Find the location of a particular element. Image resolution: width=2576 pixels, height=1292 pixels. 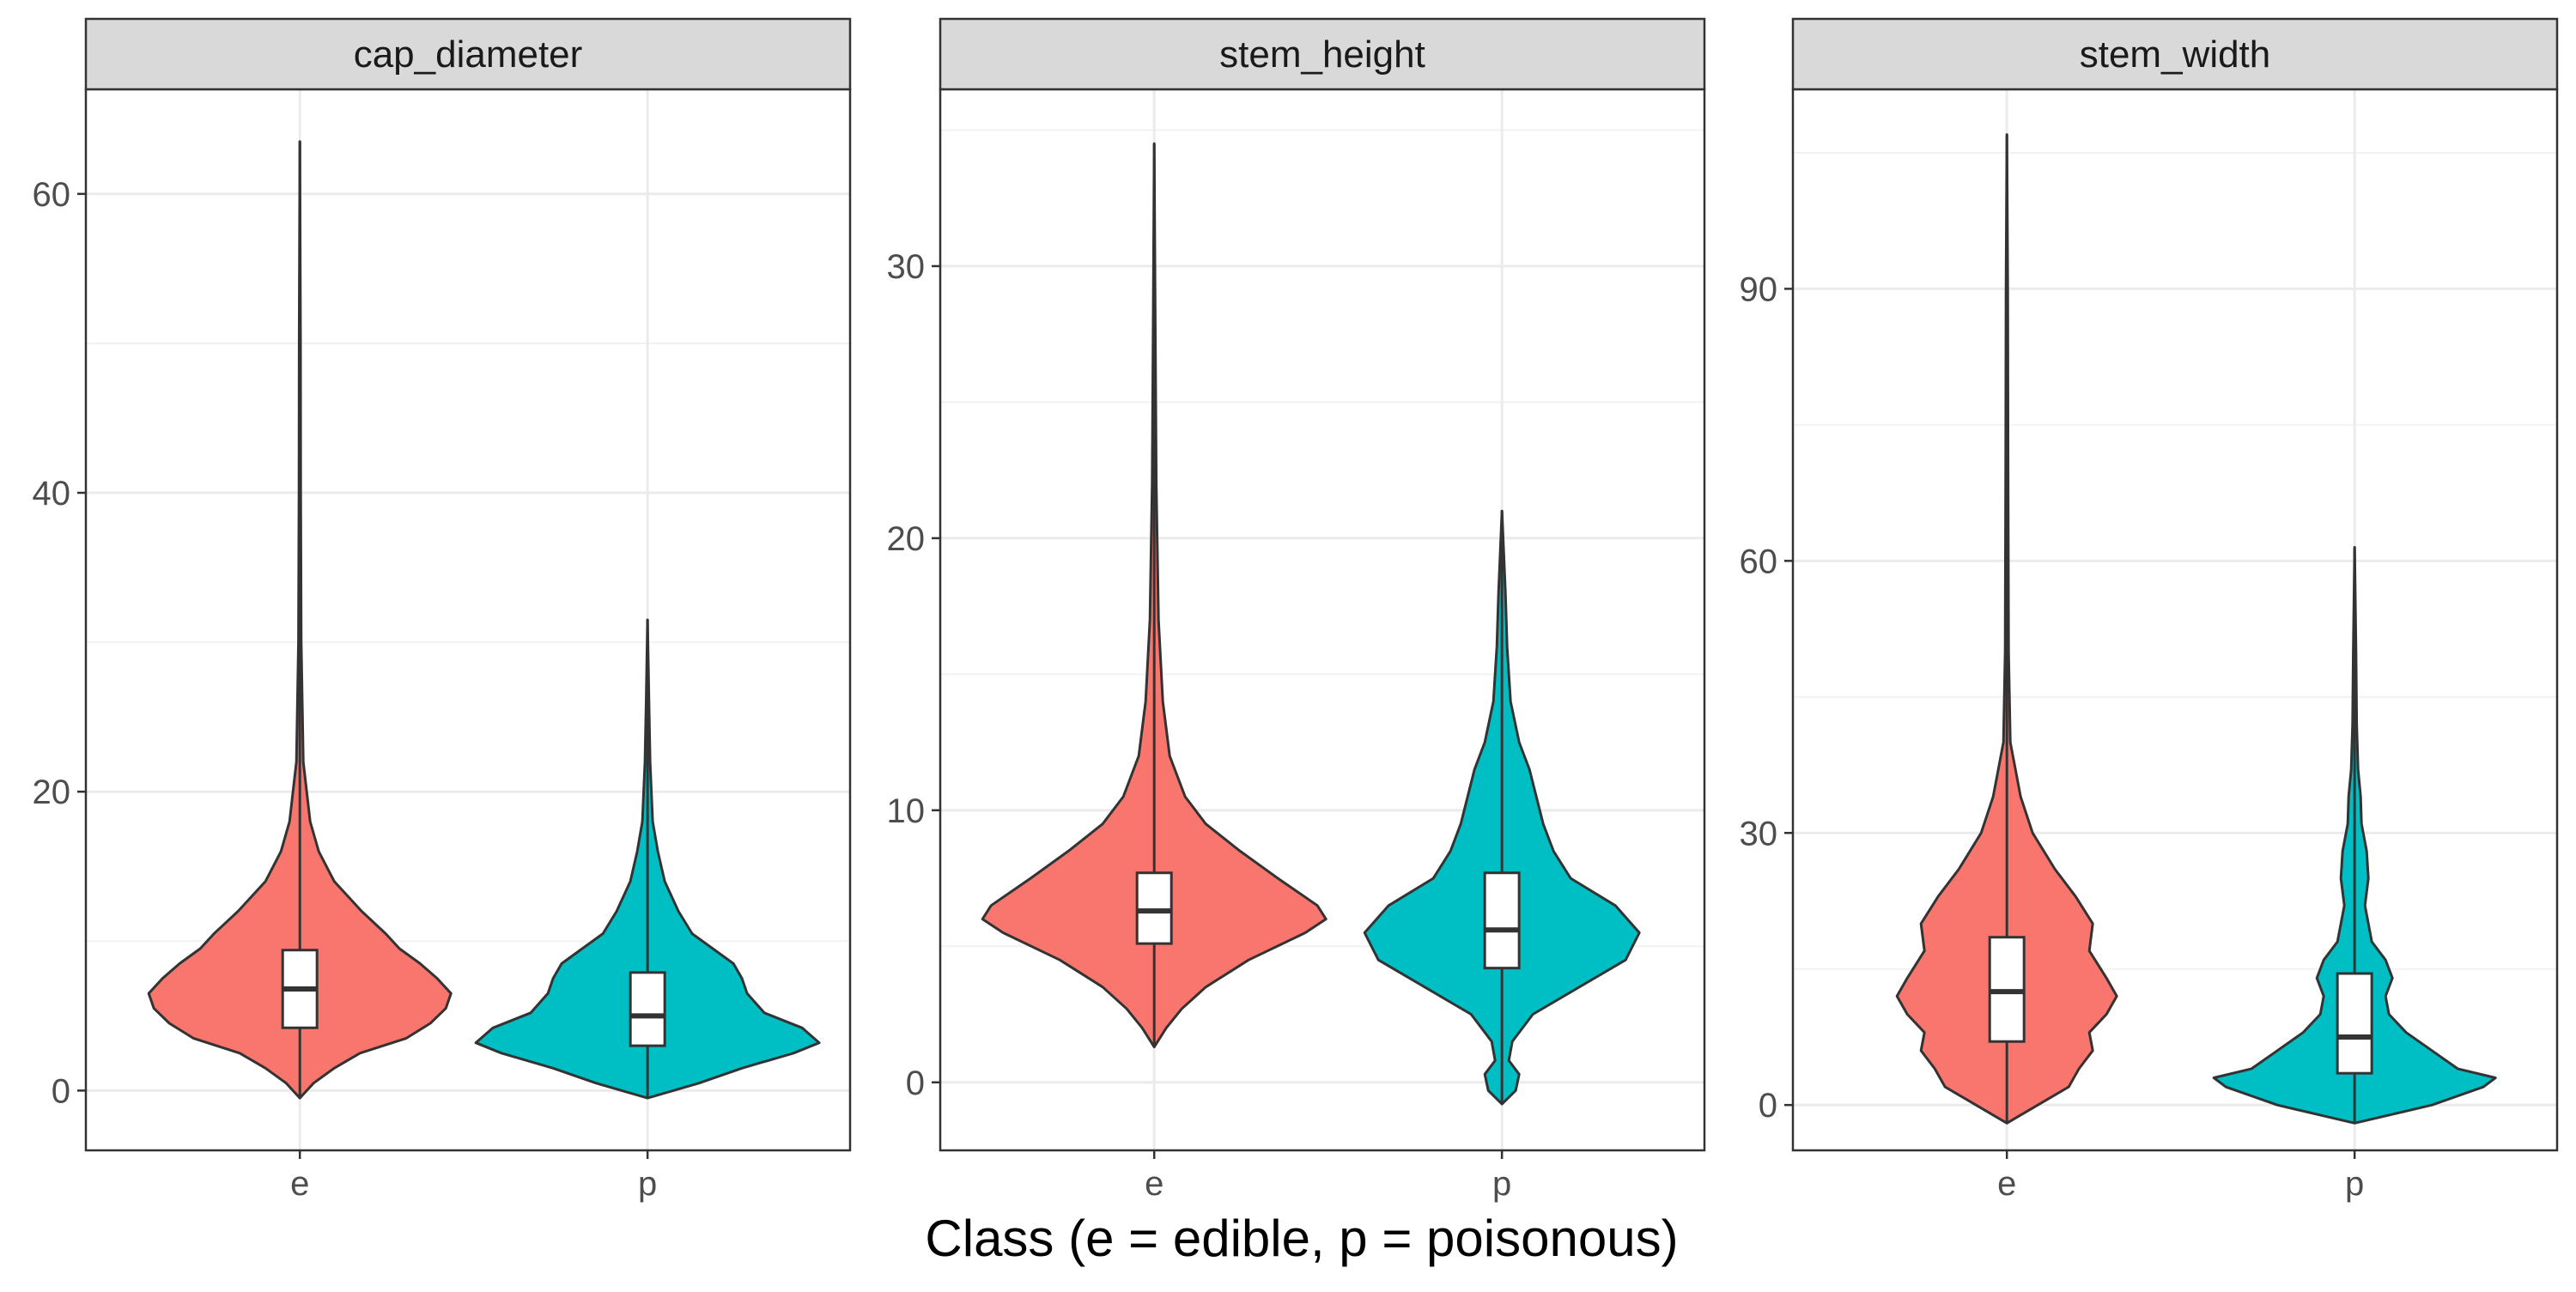

y-tick-label: 90 is located at coordinates (1759, 289).